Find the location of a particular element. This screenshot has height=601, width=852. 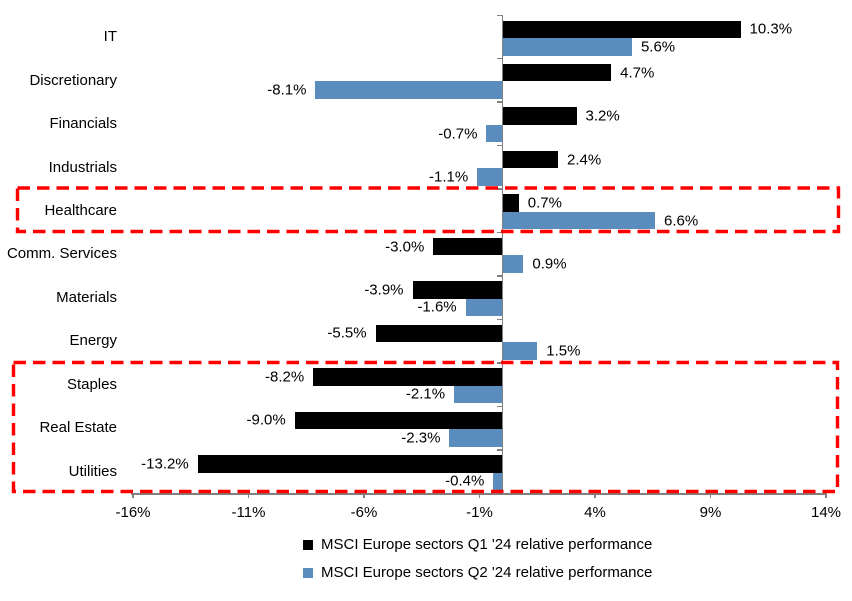

q2-legend-swatch-icon is located at coordinates (308, 573).